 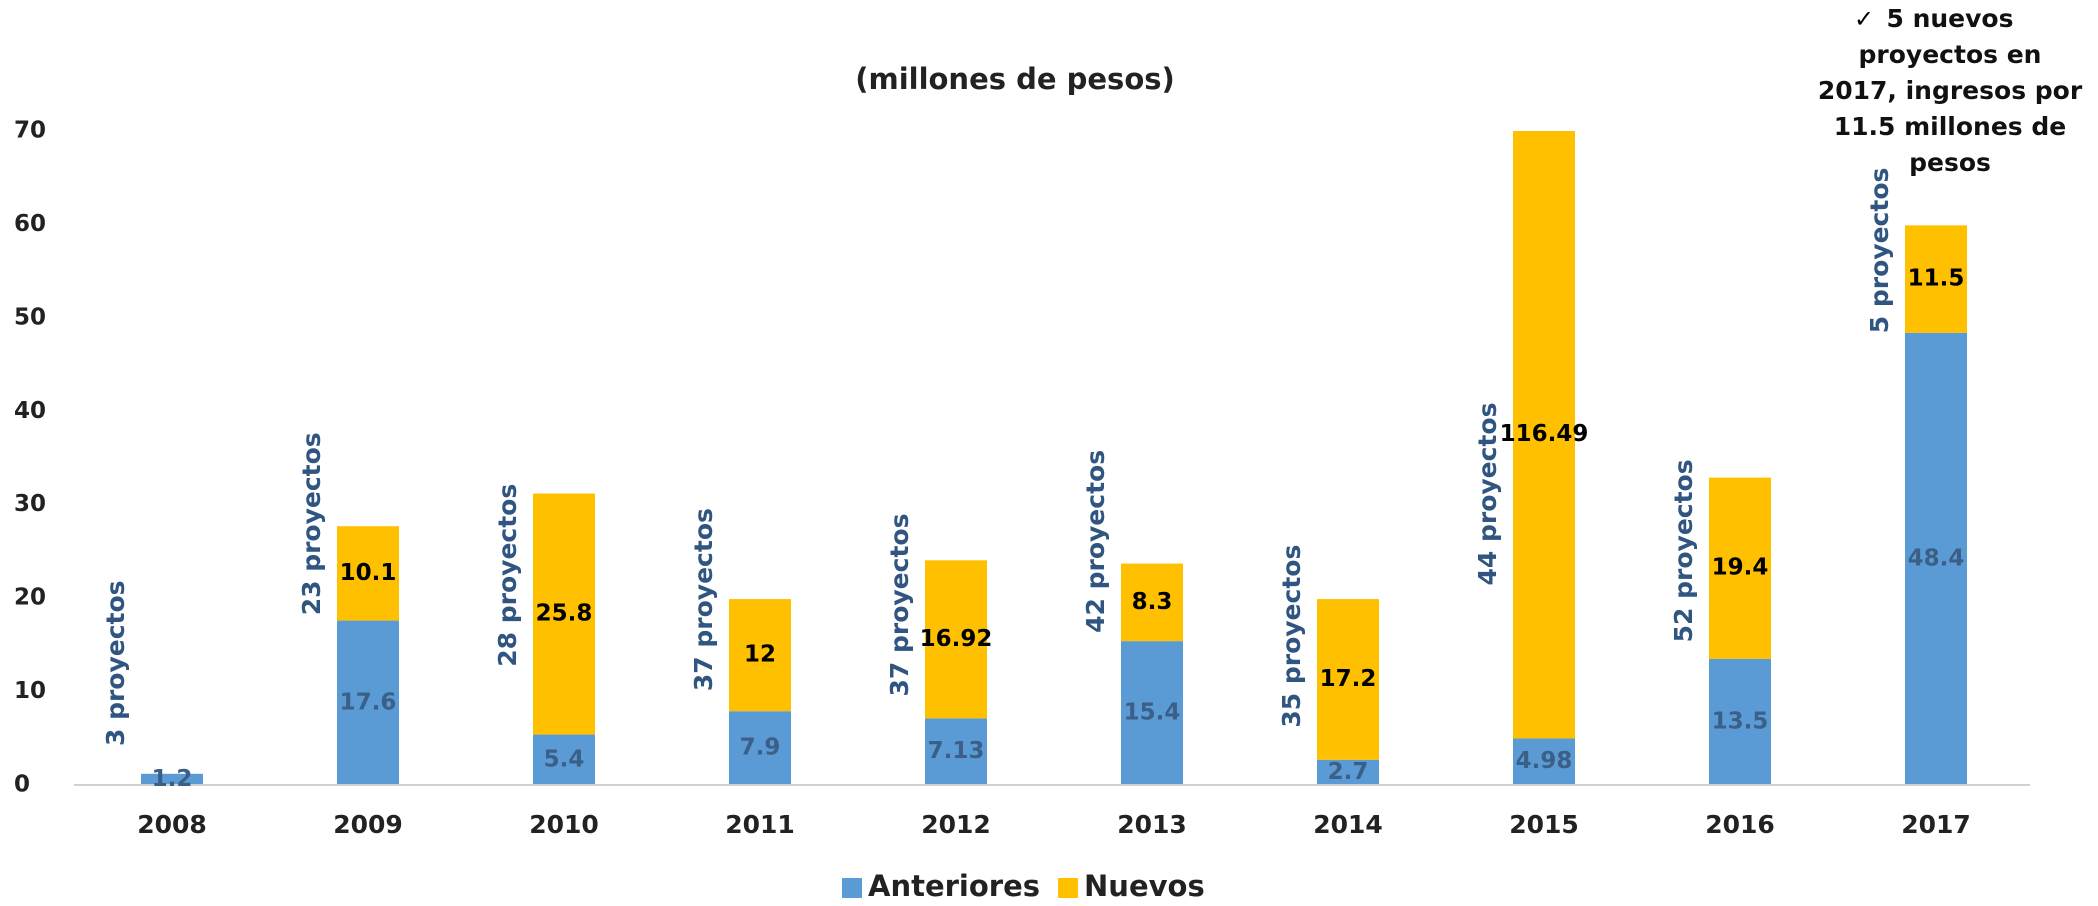 I want to click on value-label: 12, so click(x=760, y=655).